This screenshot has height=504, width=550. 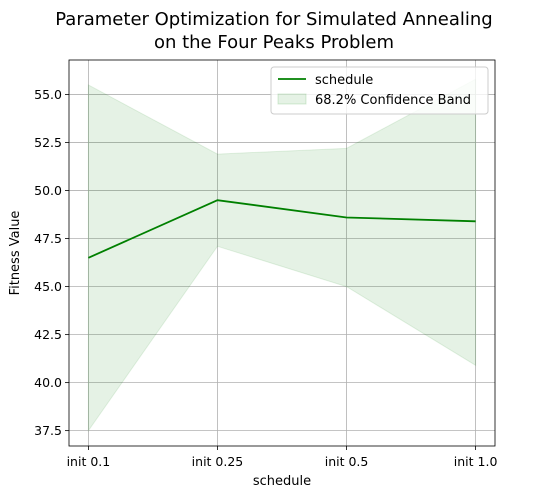 I want to click on y-tick-label: 37.5, so click(x=48, y=430).